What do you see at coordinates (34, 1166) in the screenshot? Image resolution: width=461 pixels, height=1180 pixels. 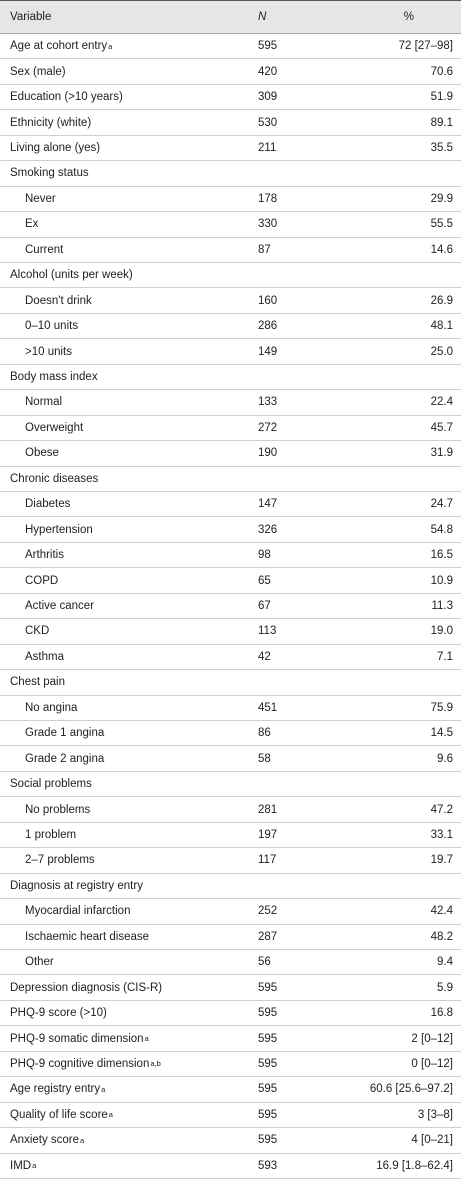 I see `footnote-mark: a` at bounding box center [34, 1166].